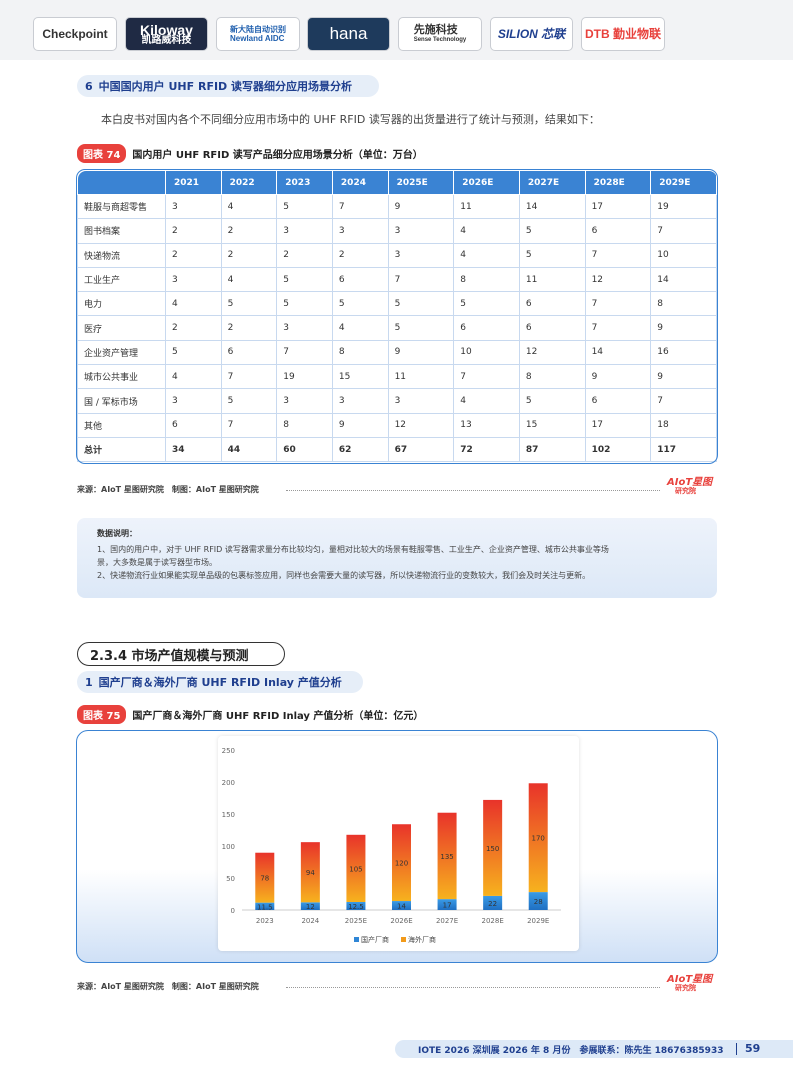 This screenshot has height=1077, width=793. What do you see at coordinates (531, 34) in the screenshot?
I see `silion-logo: SILION 芯联` at bounding box center [531, 34].